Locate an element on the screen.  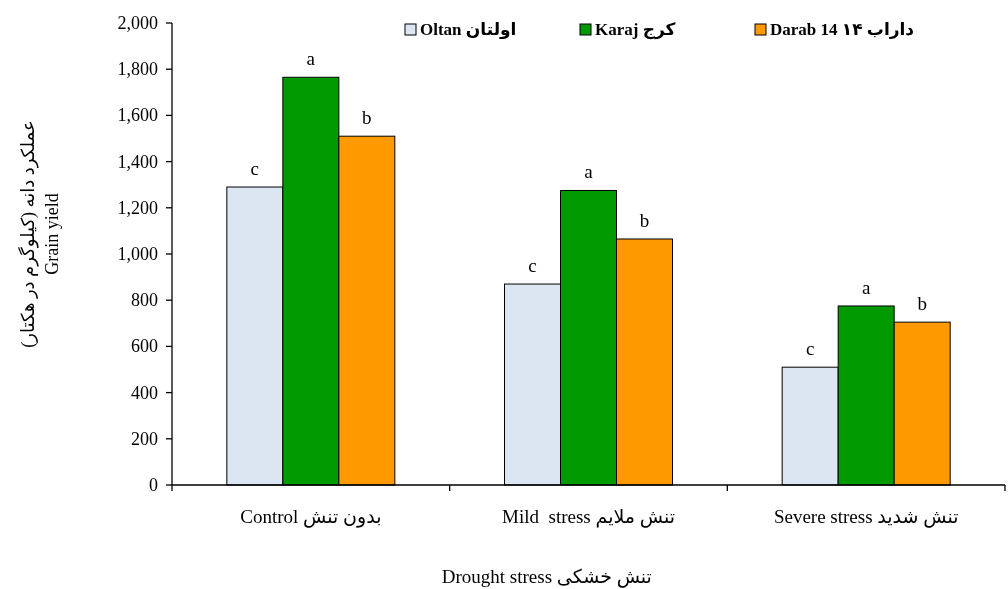
y-tick-label: 2,000 is located at coordinates (137, 23).